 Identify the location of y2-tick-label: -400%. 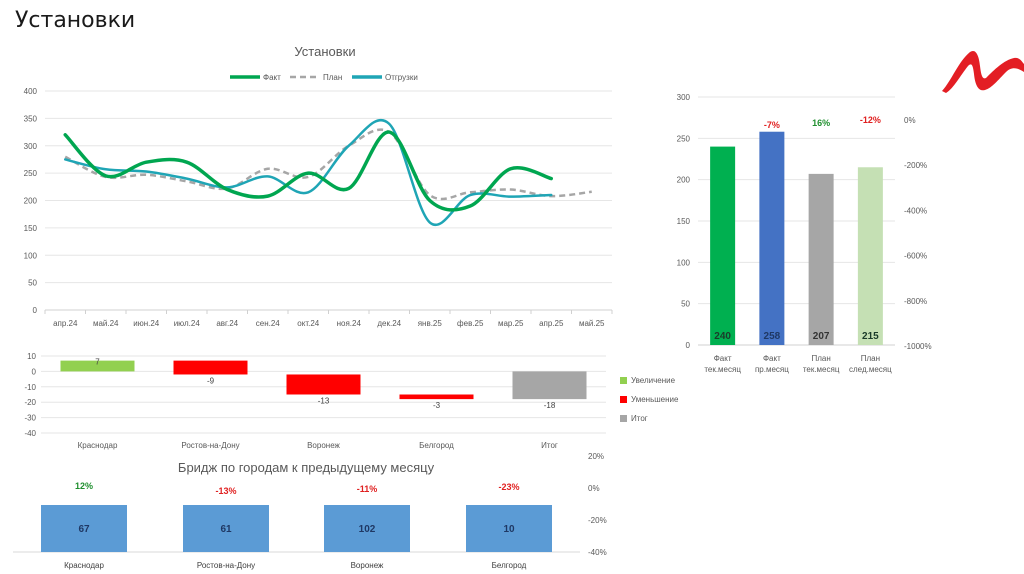
(915, 210).